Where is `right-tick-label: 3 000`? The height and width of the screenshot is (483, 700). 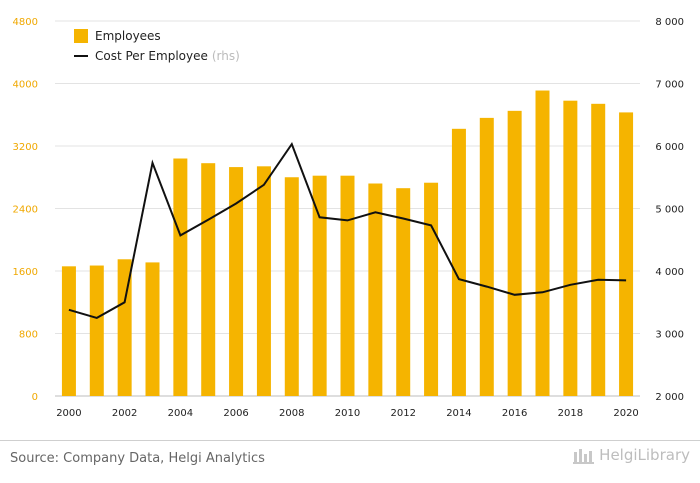 right-tick-label: 3 000 is located at coordinates (669, 335).